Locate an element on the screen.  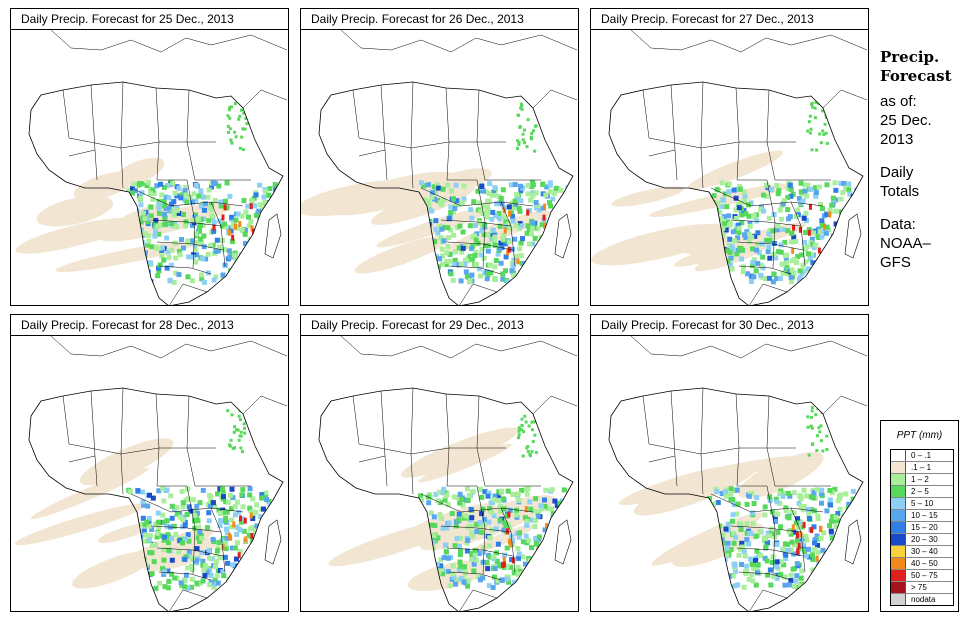
legend-item: > 75 is located at coordinates (922, 588).